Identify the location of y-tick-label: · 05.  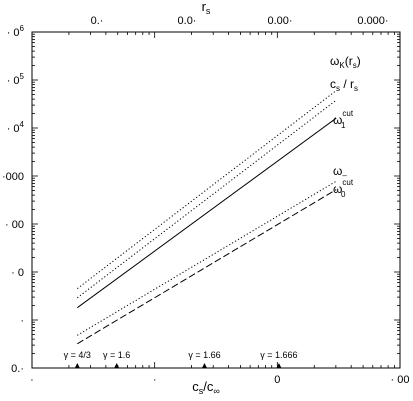
(16, 79).